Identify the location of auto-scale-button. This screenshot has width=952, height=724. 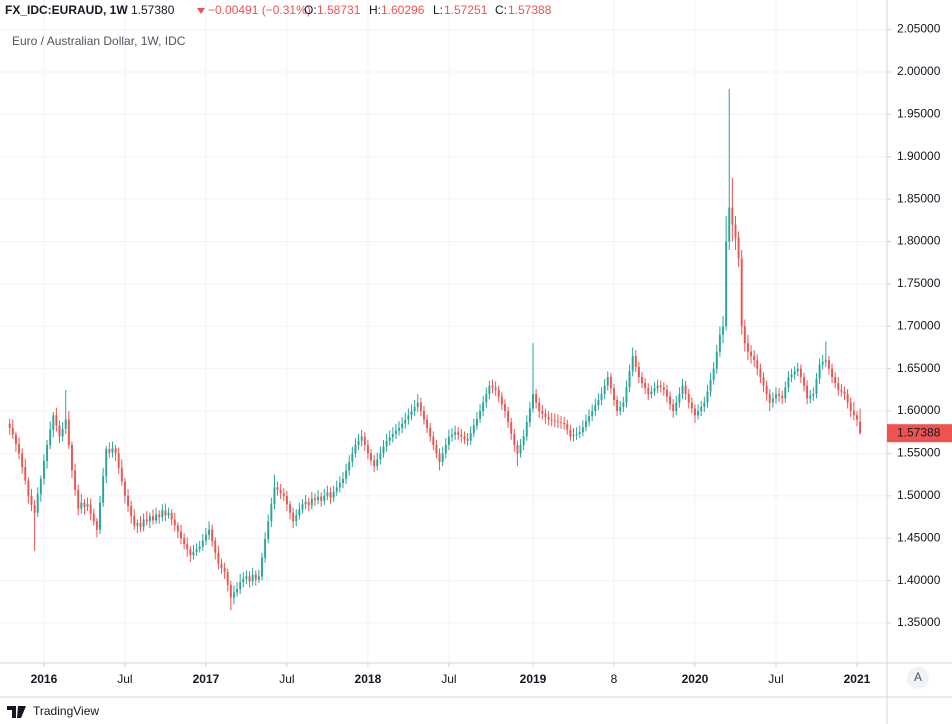
(918, 678).